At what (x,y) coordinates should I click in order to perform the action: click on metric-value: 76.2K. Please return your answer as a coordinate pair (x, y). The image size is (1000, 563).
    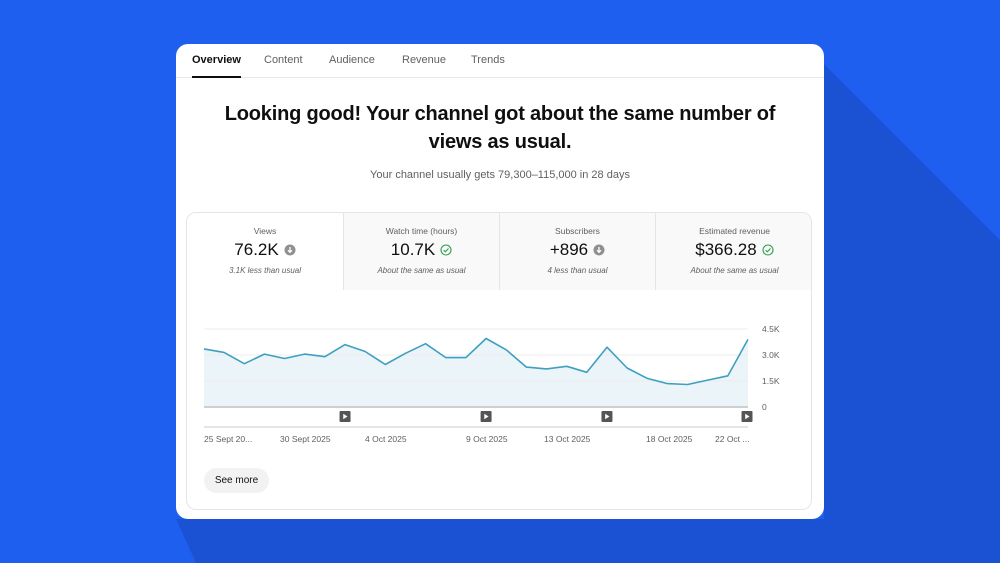
    Looking at the image, I should click on (256, 249).